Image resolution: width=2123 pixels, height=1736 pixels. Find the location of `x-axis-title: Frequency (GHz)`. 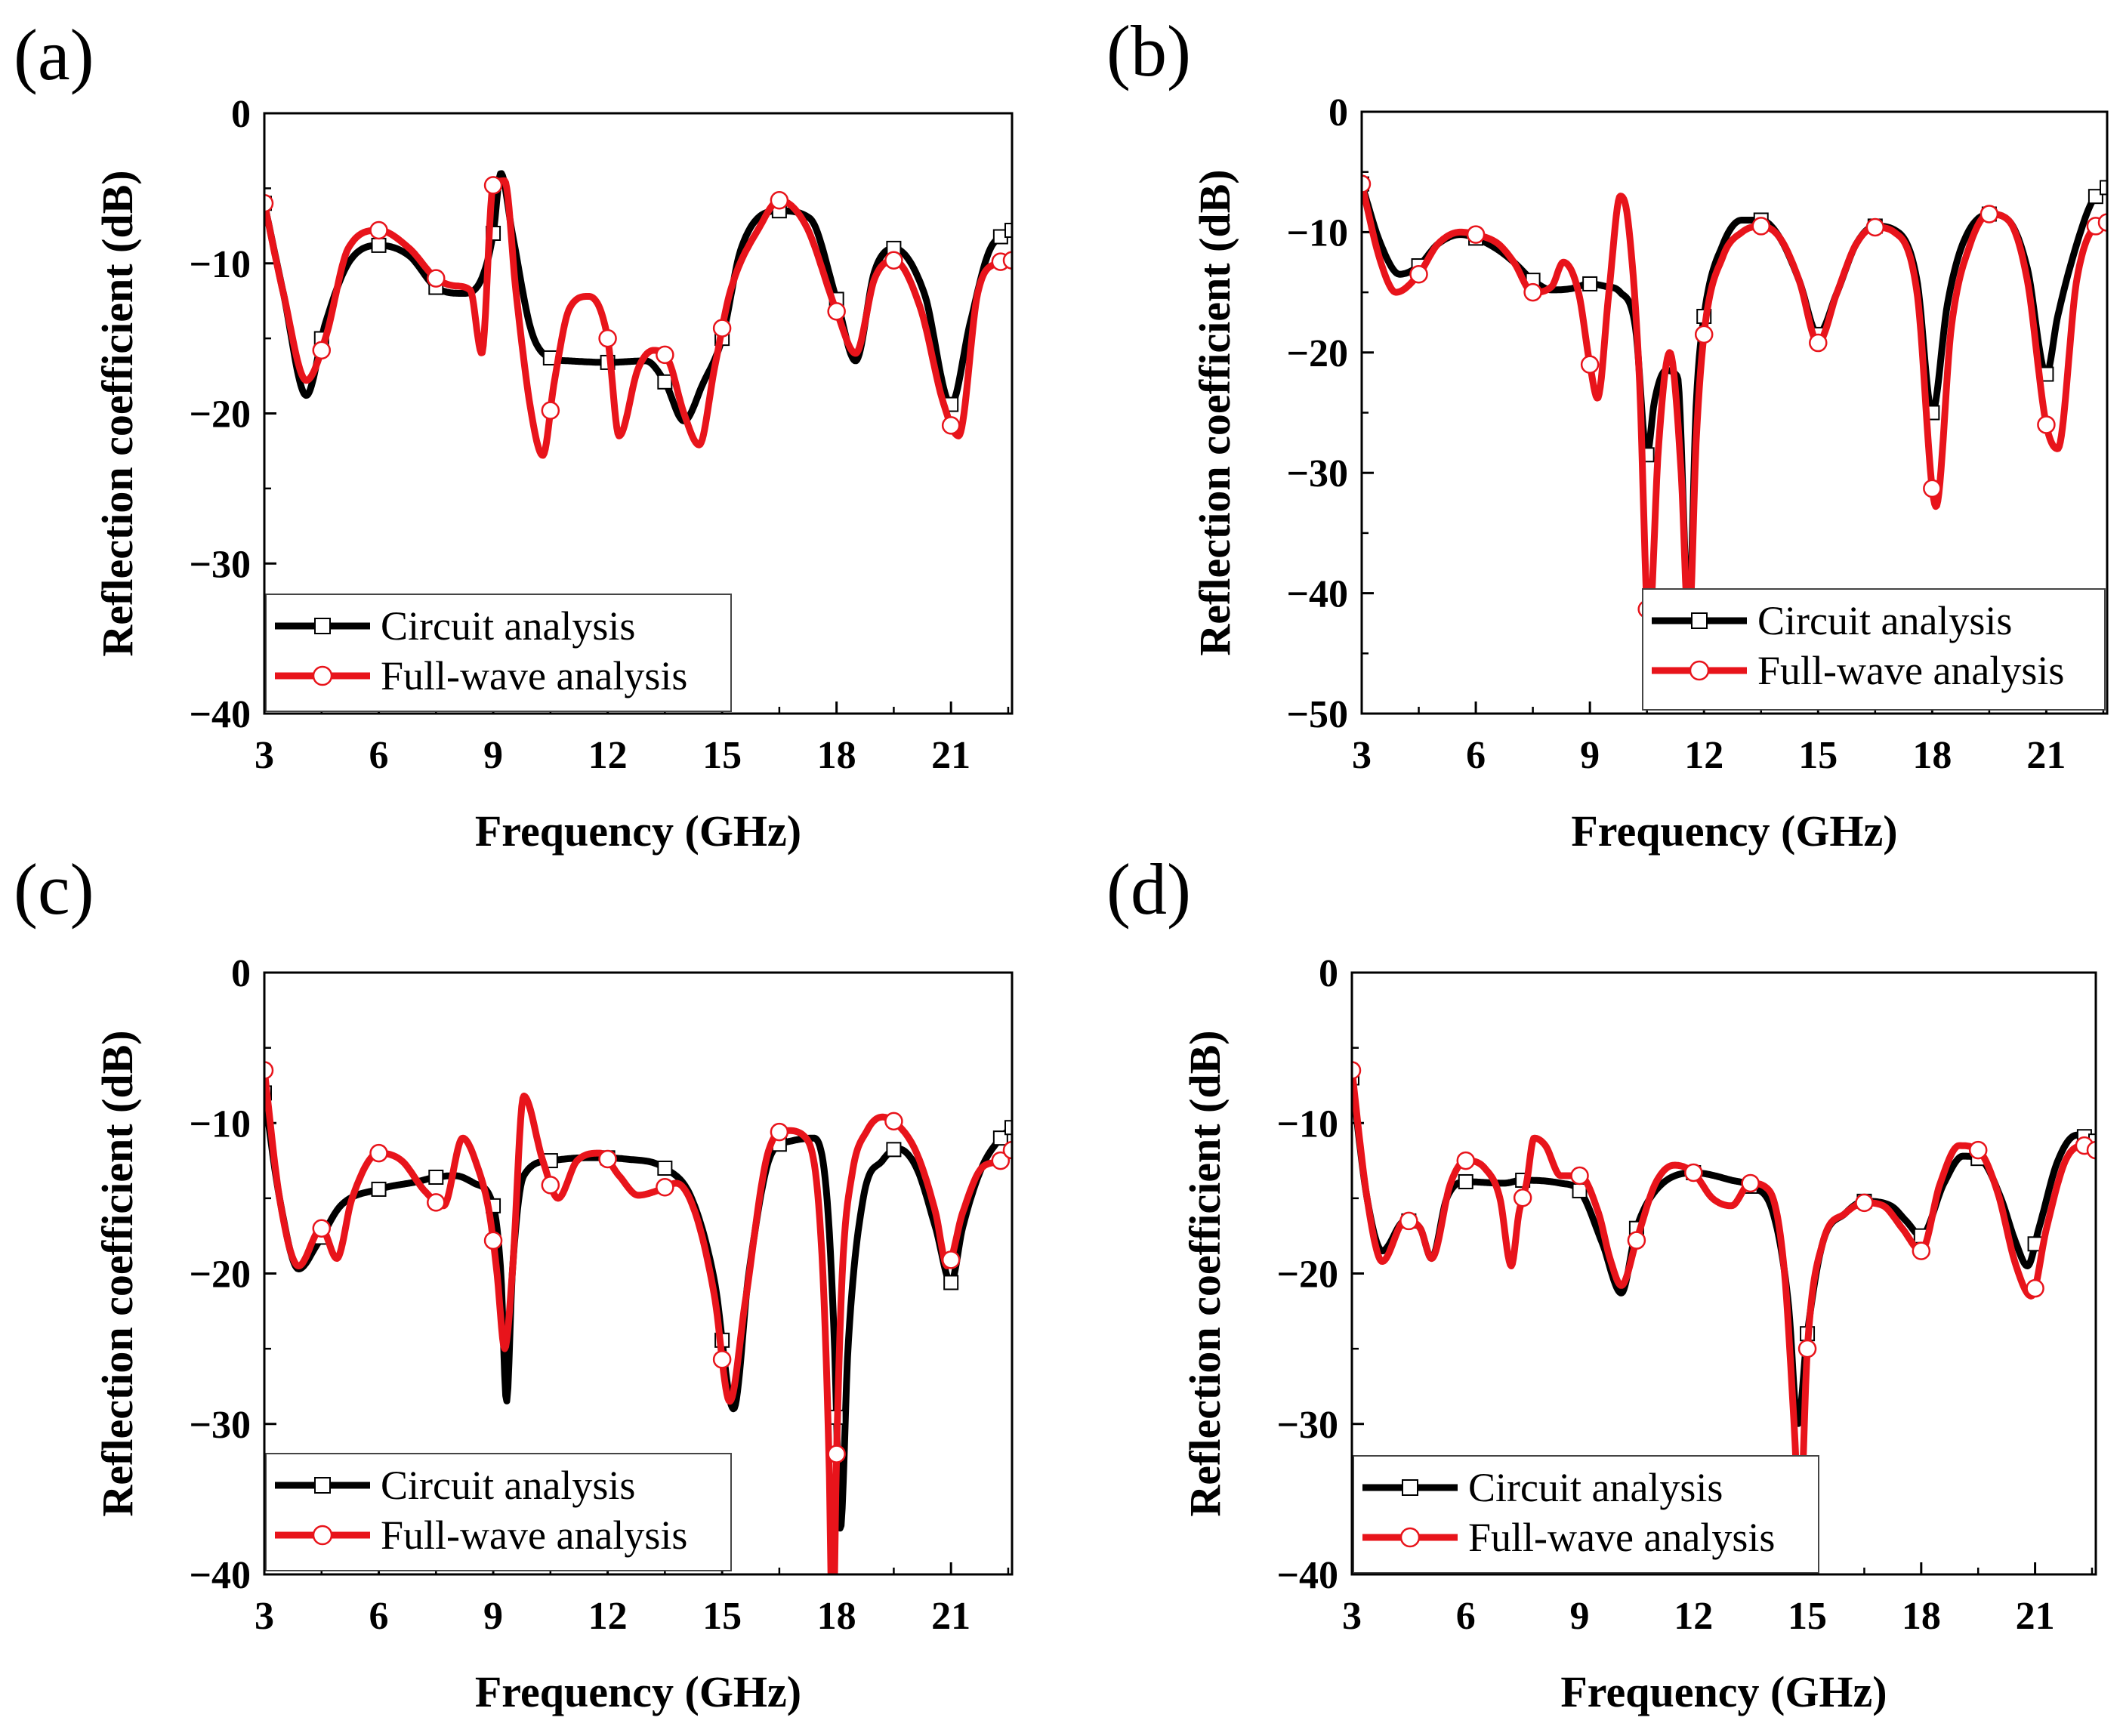

x-axis-title: Frequency (GHz) is located at coordinates (638, 831).